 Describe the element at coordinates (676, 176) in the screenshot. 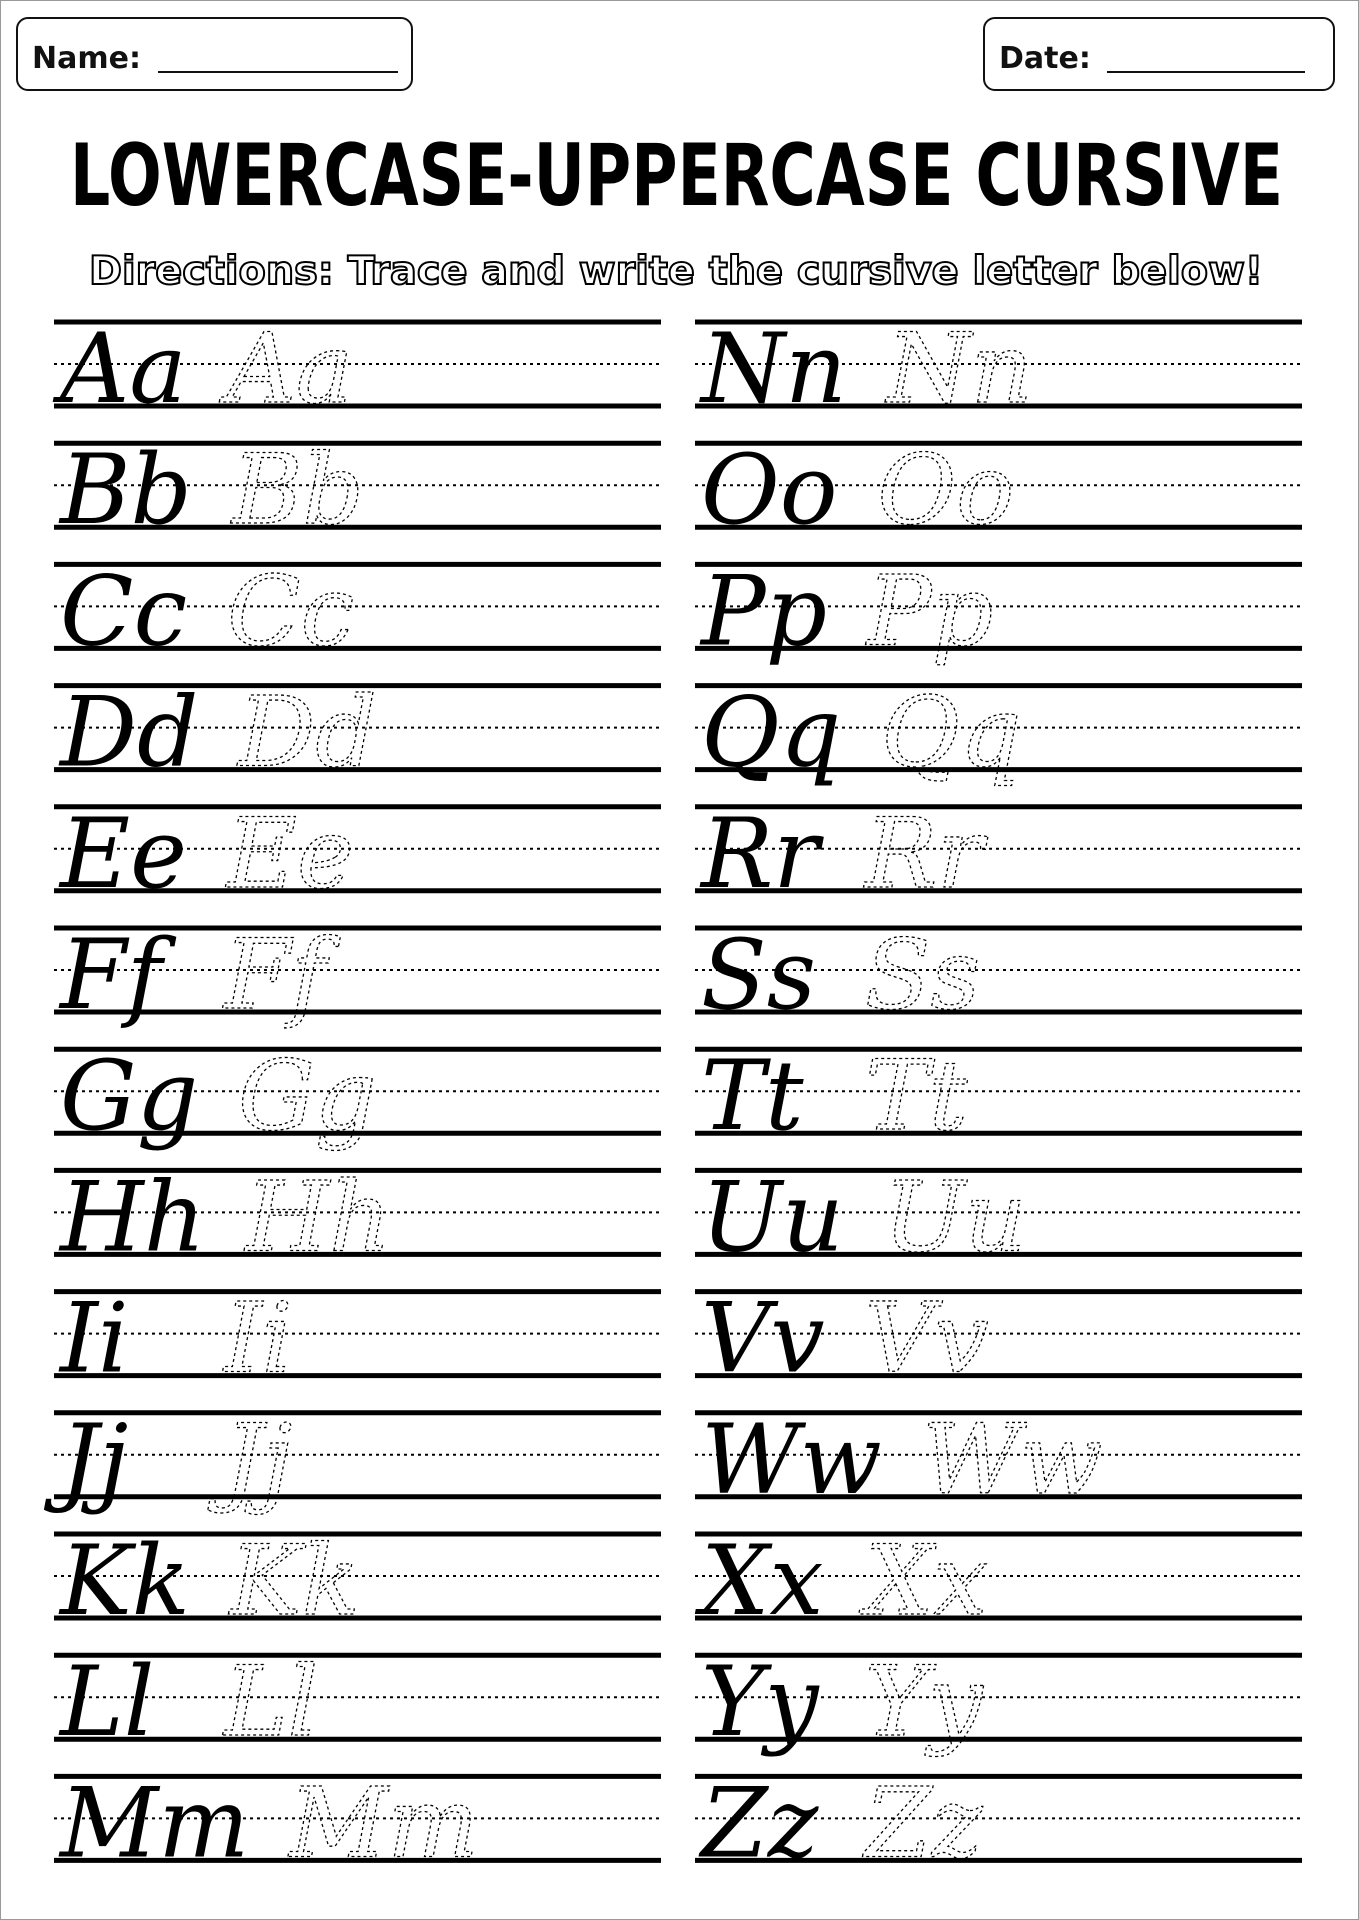

I see `page-title: LOWERCASE-UPPERCASE CURSIVE` at that location.